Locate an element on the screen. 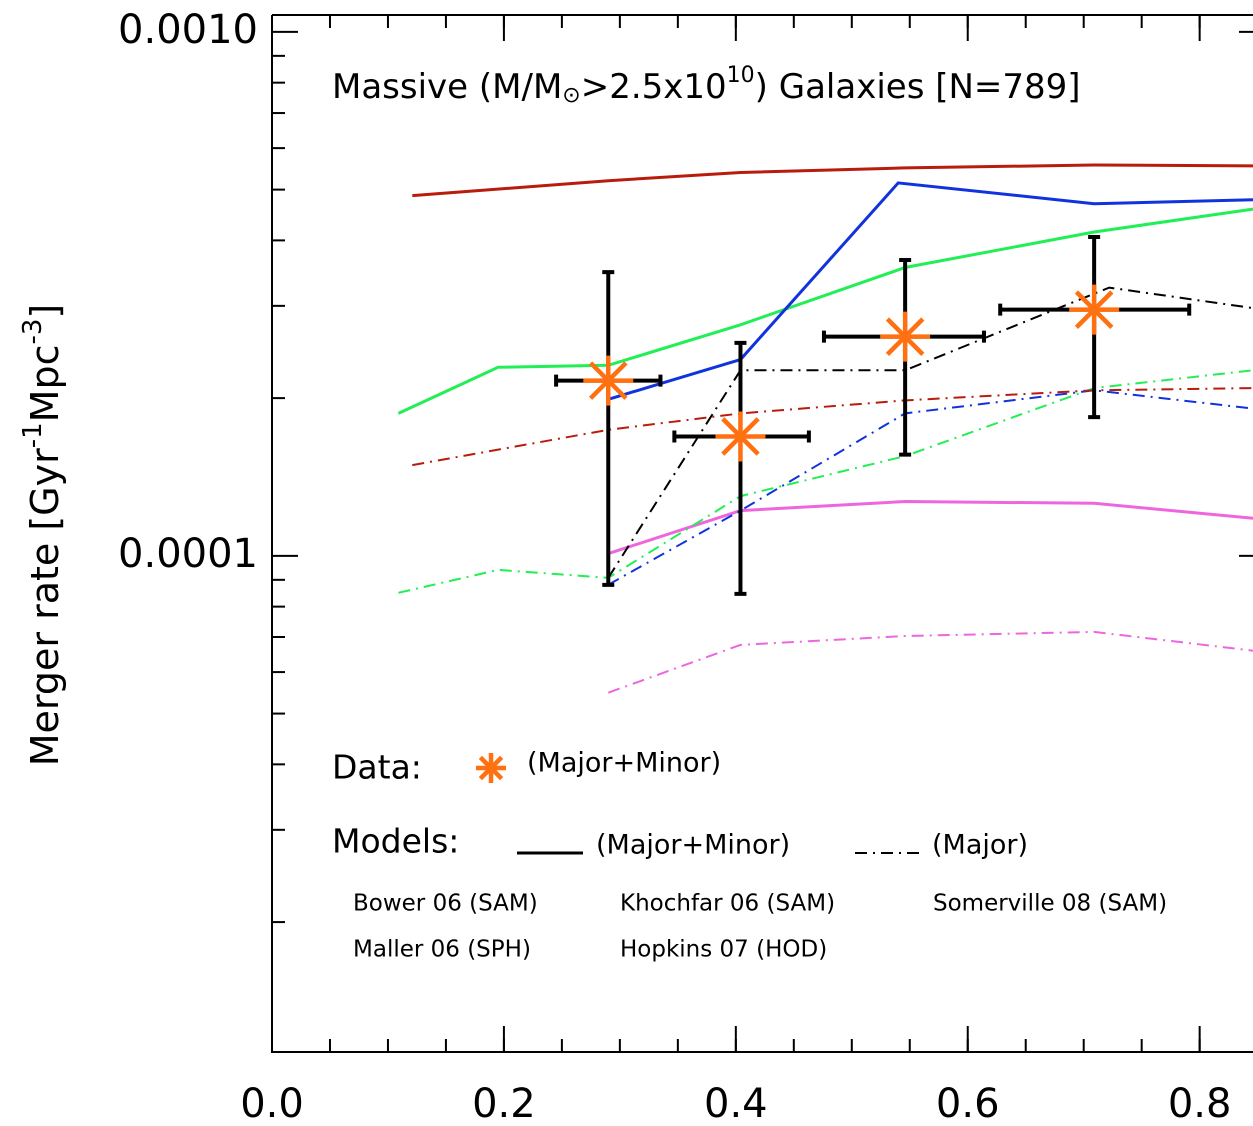 The height and width of the screenshot is (1126, 1253). chart-title: Massive (M/M⊙>2.5x1010) Galaxies [N=789] is located at coordinates (706, 85).